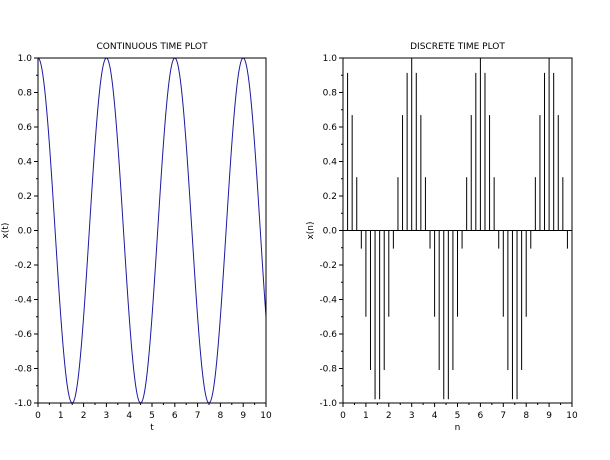  I want to click on chart-title: CONTINUOUS TIME PLOT, so click(152, 47).